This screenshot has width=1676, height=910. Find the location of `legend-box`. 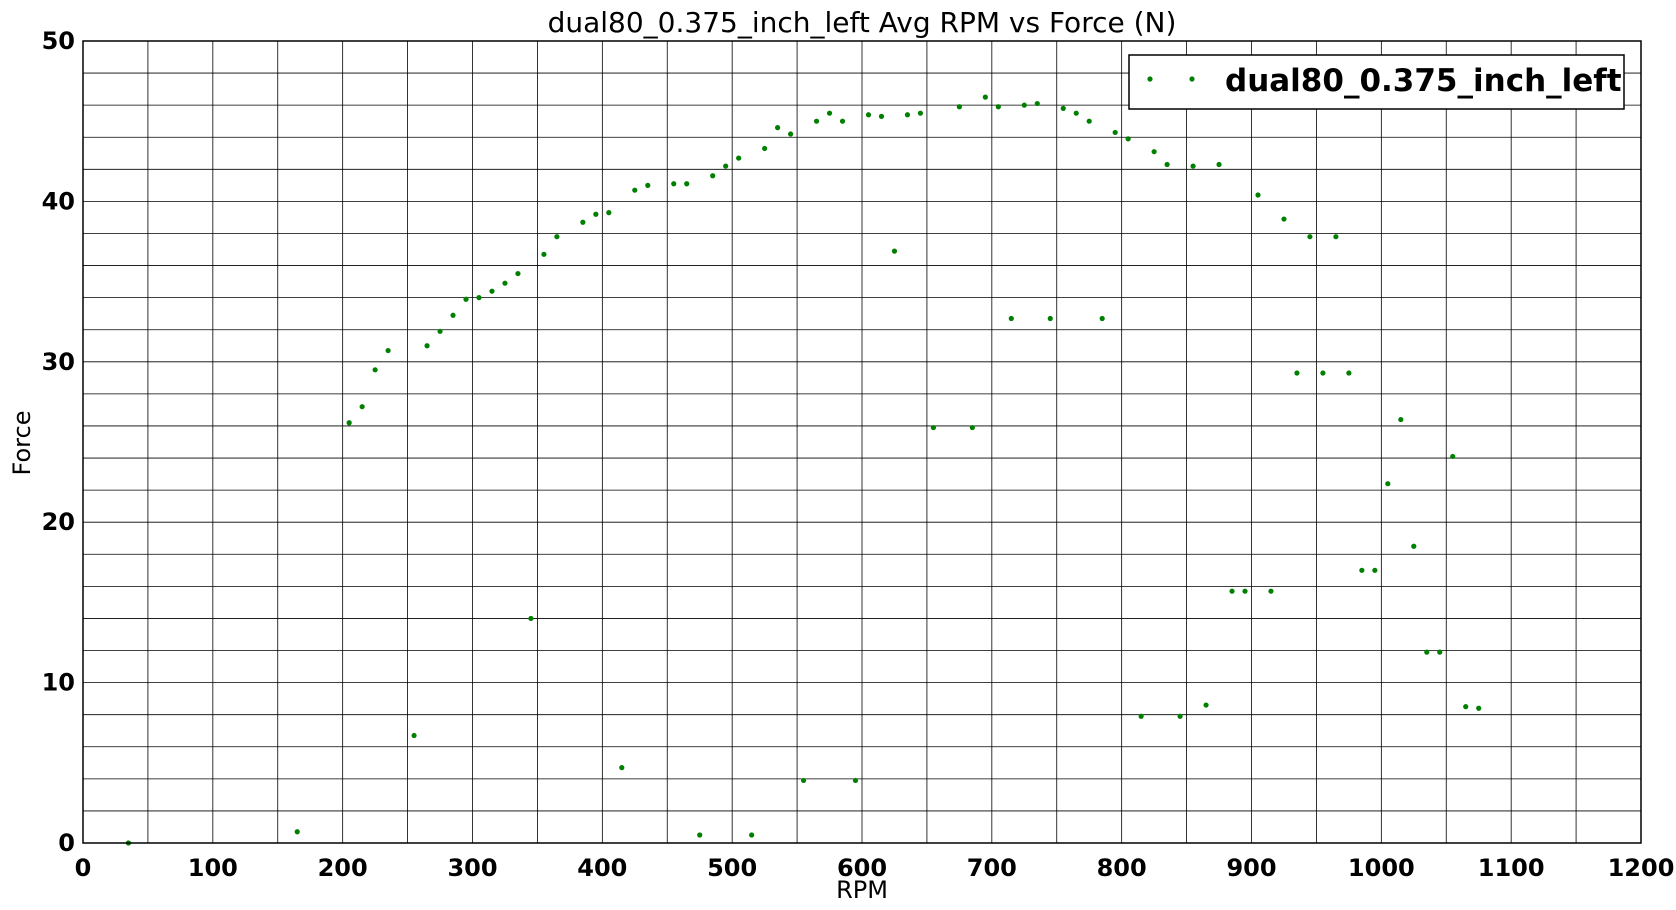

legend-box is located at coordinates (1376, 82).